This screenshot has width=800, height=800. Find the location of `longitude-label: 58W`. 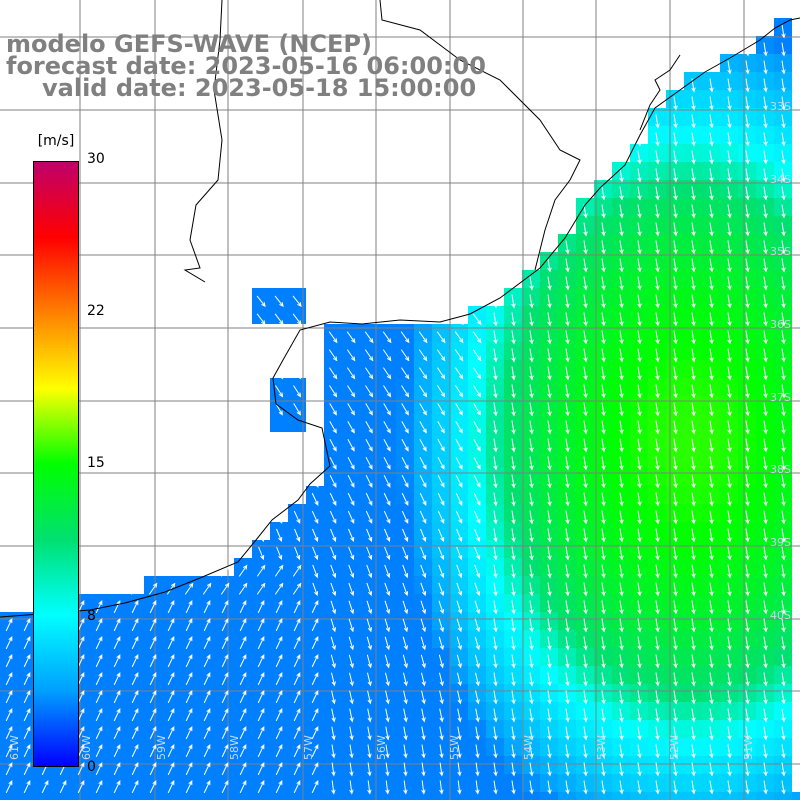

longitude-label: 58W is located at coordinates (234, 747).